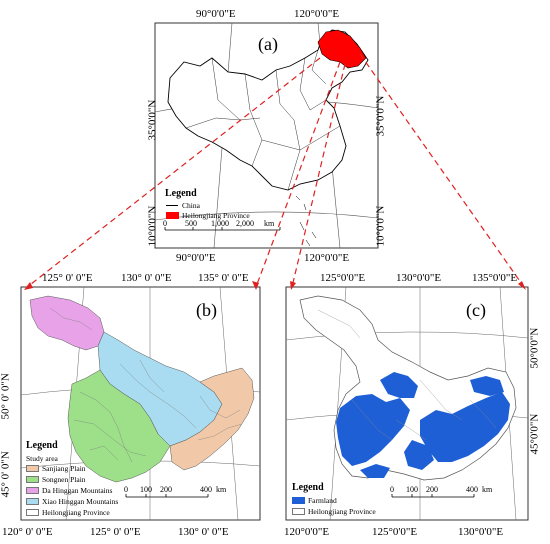  Describe the element at coordinates (380, 116) in the screenshot. I see `panel-a-right-coord-1: 35°0'0"N` at that location.